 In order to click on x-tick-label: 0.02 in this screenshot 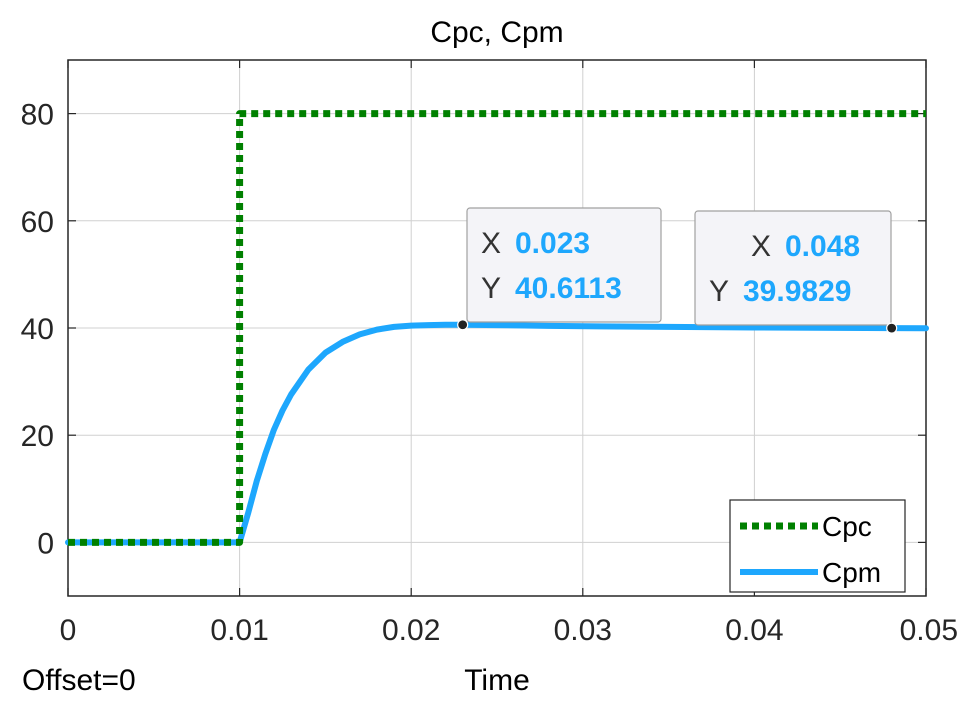, I will do `click(411, 630)`.